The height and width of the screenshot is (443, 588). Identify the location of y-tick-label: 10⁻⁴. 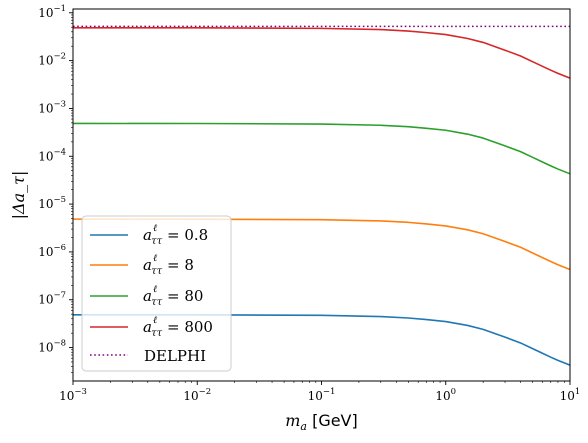
(52, 155).